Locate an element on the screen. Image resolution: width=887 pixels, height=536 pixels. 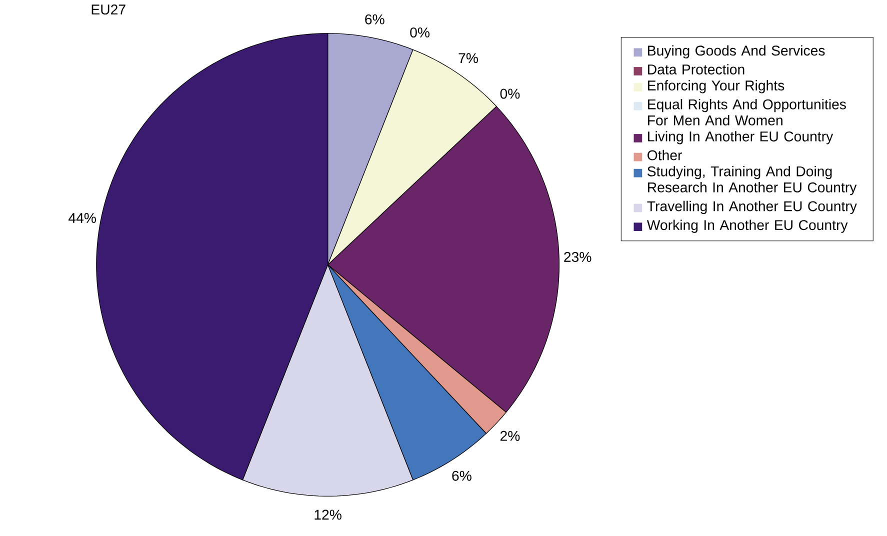
legend-label: Living In Another EU Country is located at coordinates (741, 137).